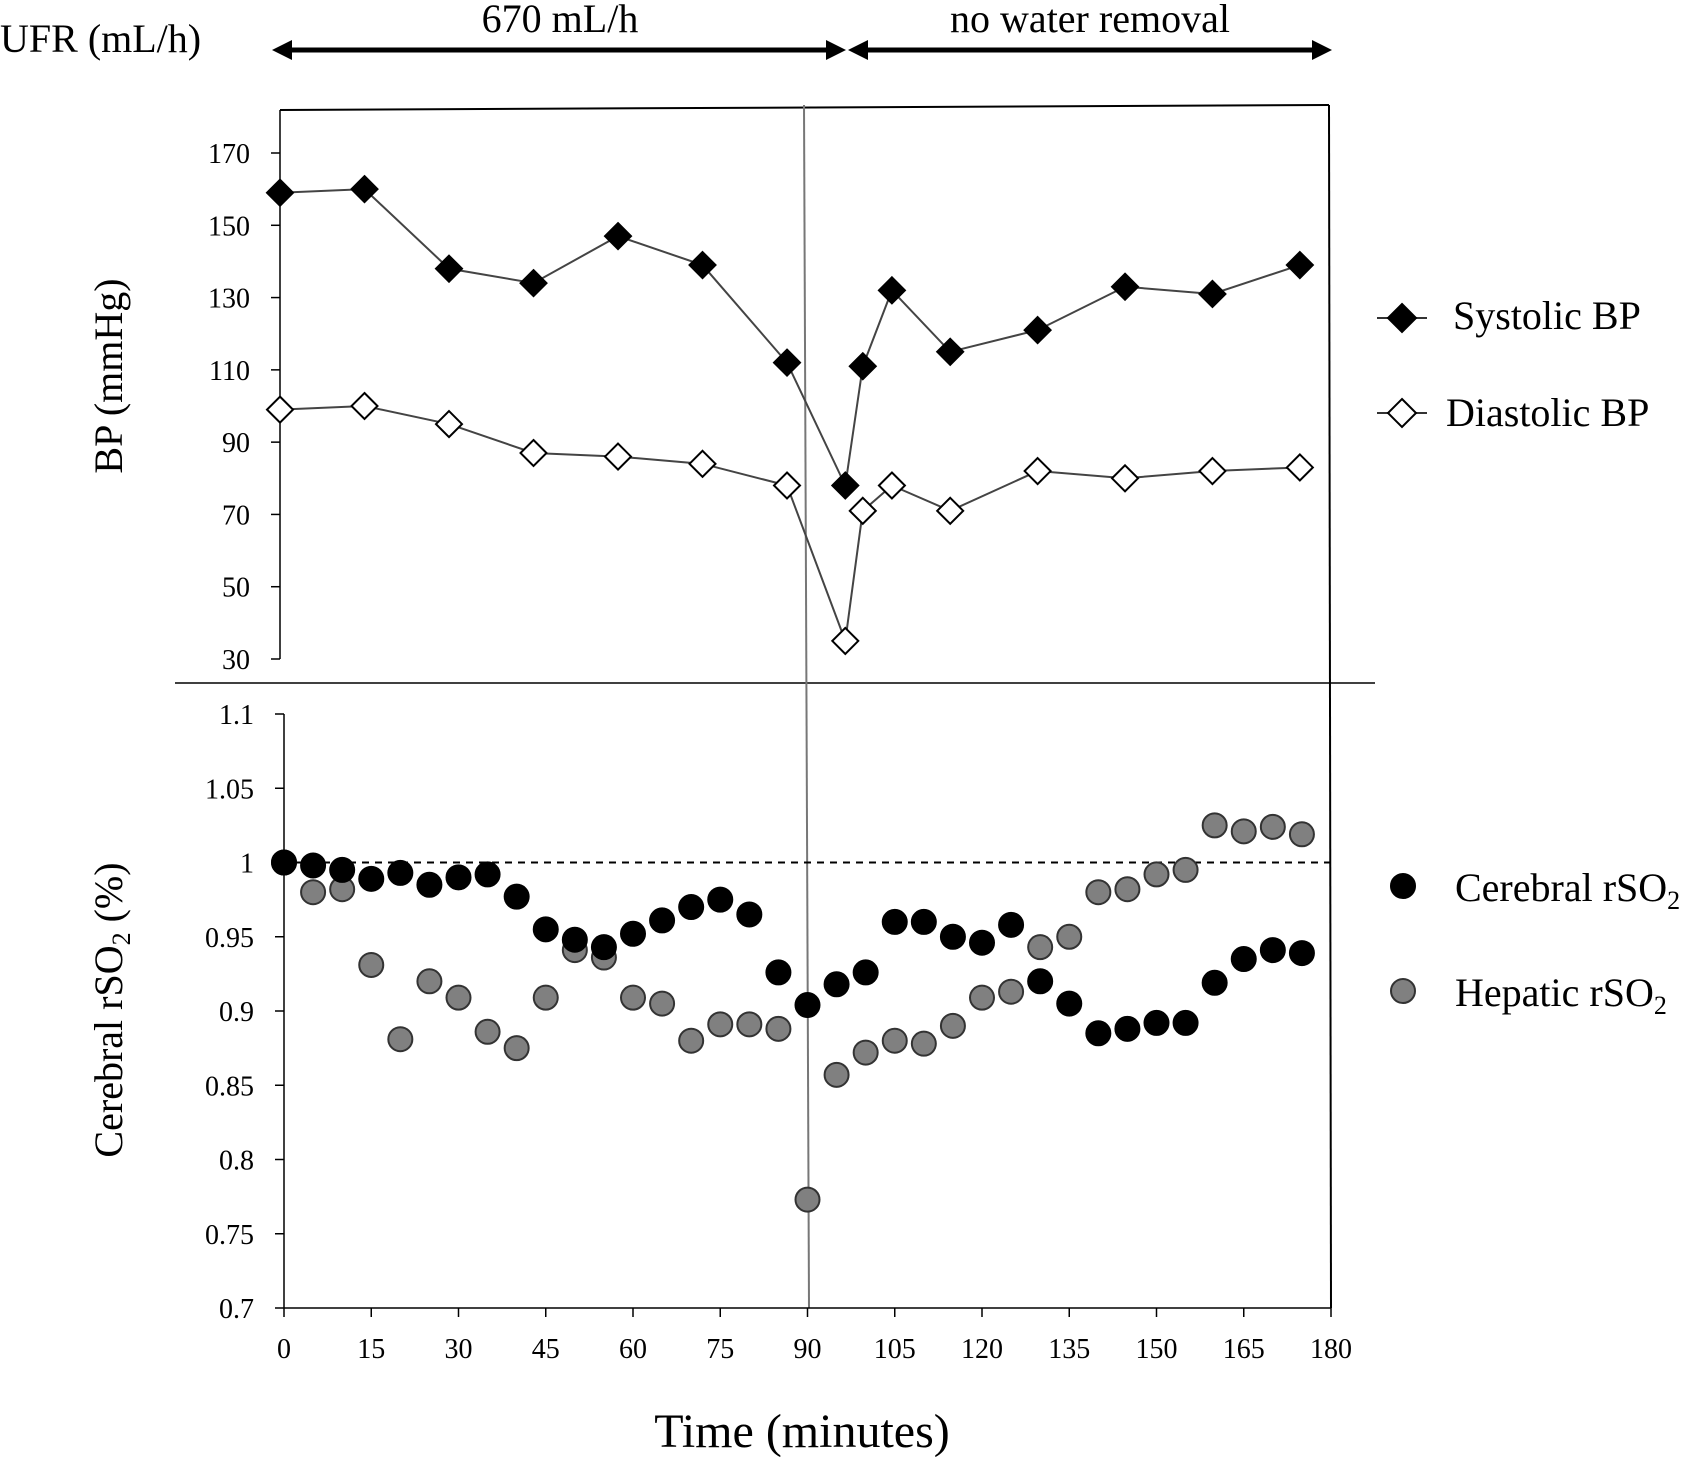  Describe the element at coordinates (560, 20) in the screenshot. I see `ufr-segment1-label: 670 mL/h` at that location.